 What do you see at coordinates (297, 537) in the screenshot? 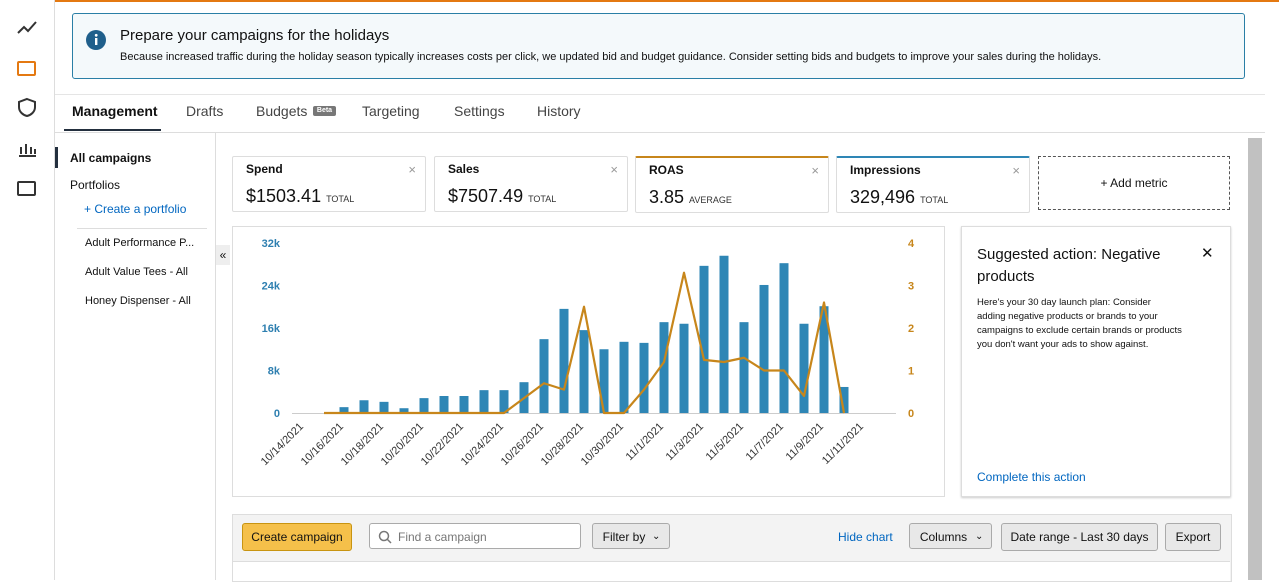
I see `create-button: Create campaign` at bounding box center [297, 537].